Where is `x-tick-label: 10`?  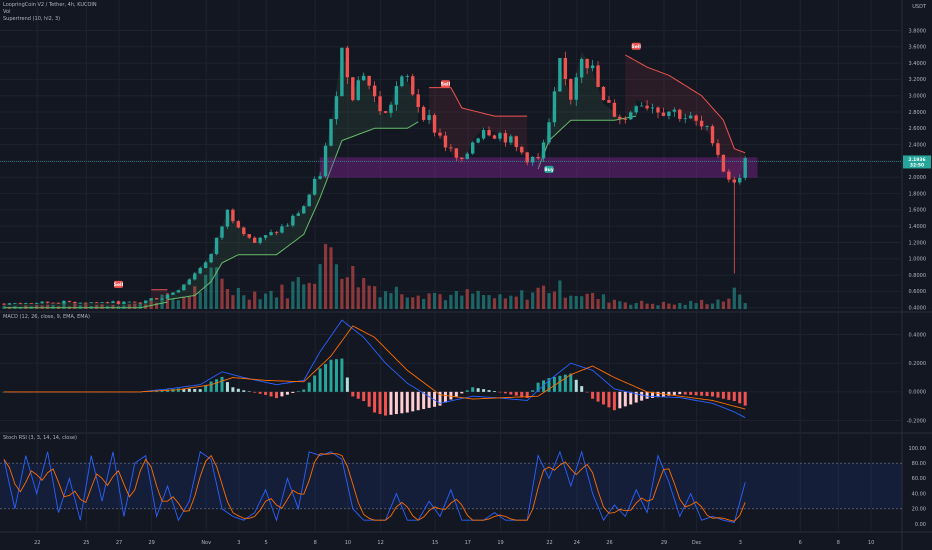
x-tick-label: 10 is located at coordinates (348, 543).